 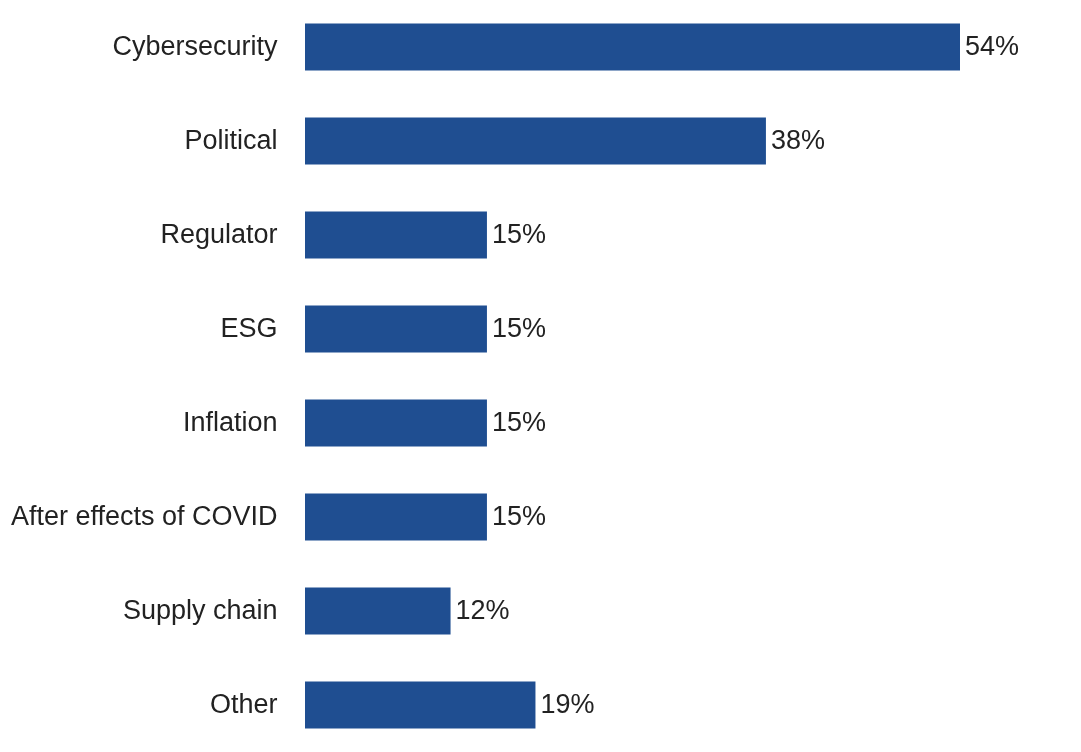 I want to click on data-label: 54%, so click(x=992, y=46).